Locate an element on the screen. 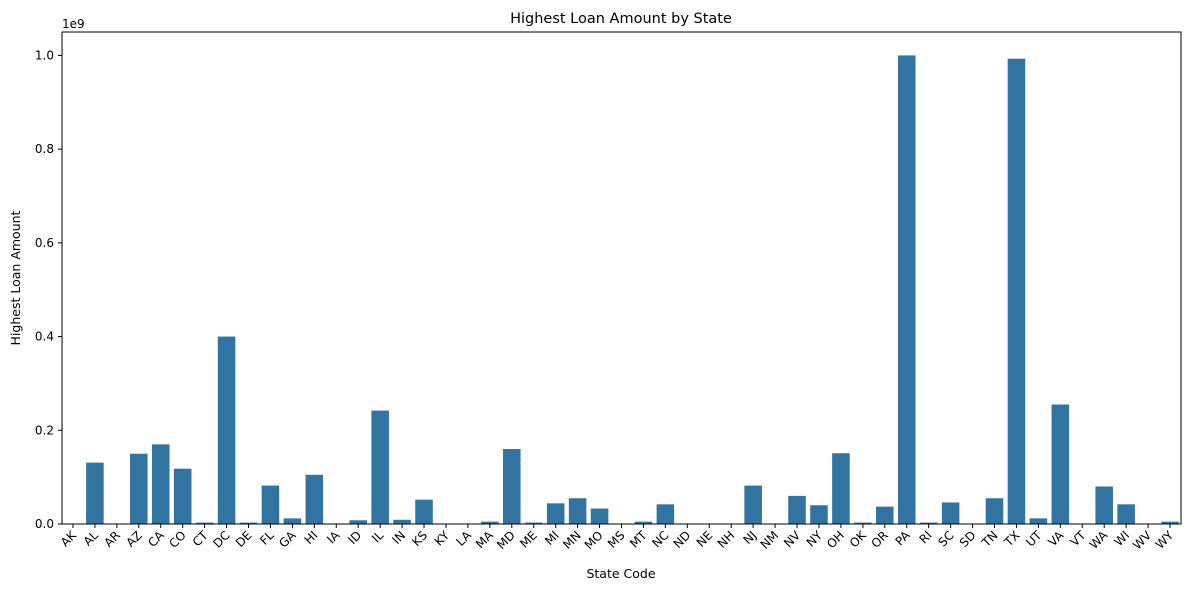  bar-MT is located at coordinates (643, 522).